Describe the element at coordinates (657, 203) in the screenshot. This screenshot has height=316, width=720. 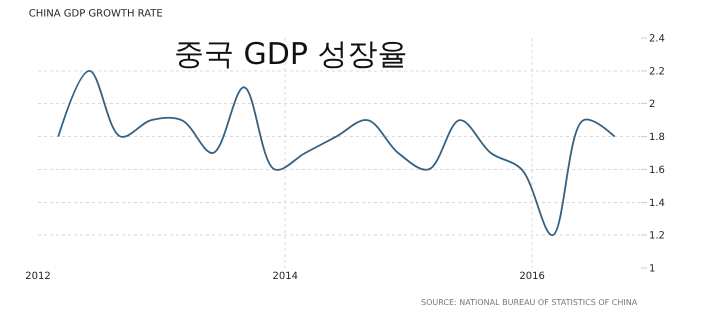
I see `y-tick-label: 1.4` at that location.